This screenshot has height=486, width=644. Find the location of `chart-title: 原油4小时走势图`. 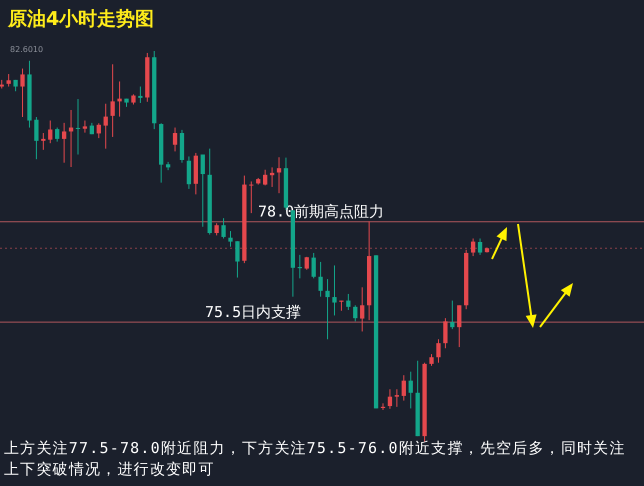

chart-title: 原油4小时走势图 is located at coordinates (81, 19).